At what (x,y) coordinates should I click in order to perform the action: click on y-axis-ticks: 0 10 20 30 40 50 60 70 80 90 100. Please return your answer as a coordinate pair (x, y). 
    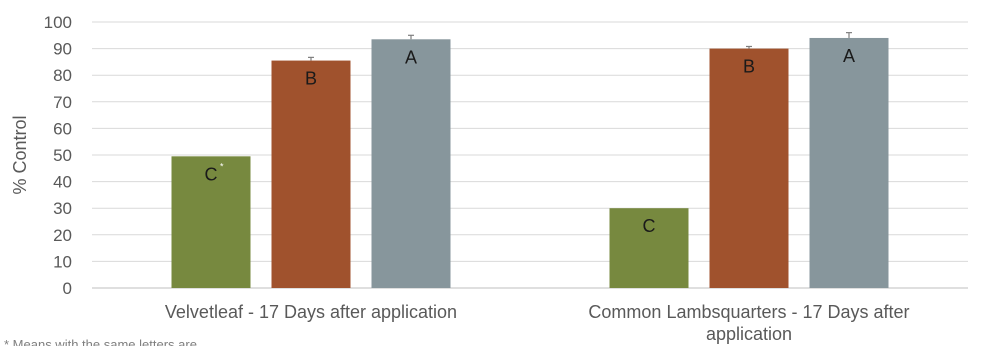
    Looking at the image, I should click on (58, 155).